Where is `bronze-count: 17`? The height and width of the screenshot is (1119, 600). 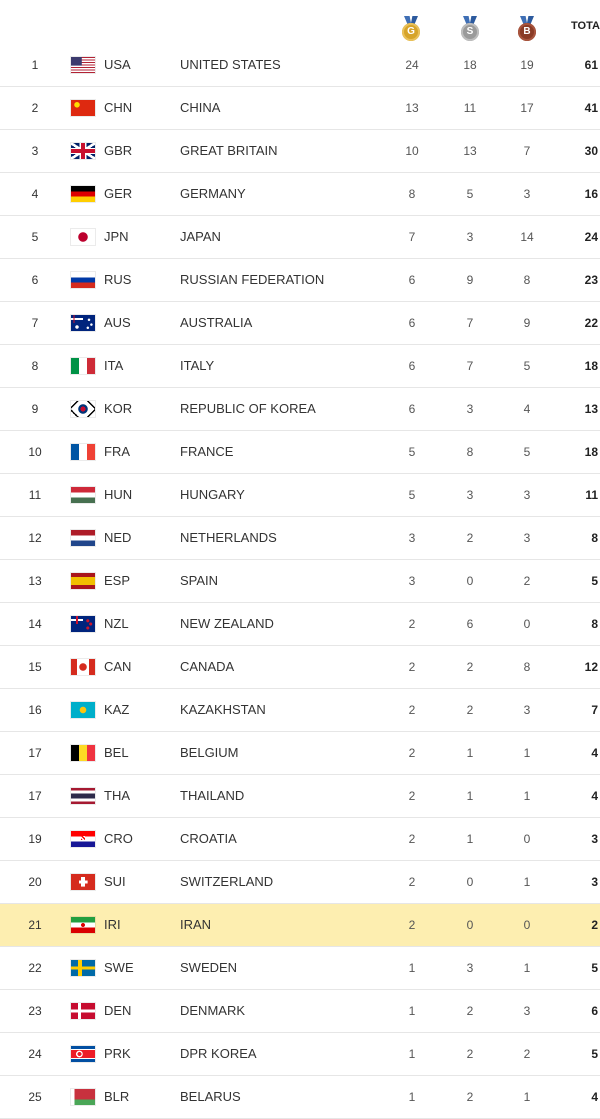 bronze-count: 17 is located at coordinates (527, 108).